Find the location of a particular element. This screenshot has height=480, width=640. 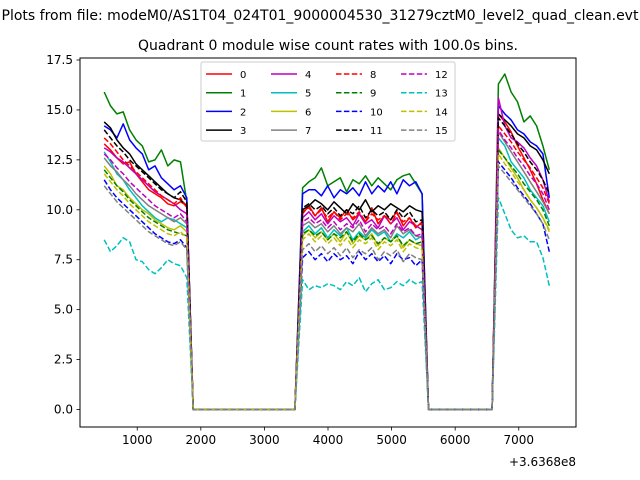

legend-label-7: 7 is located at coordinates (308, 131).